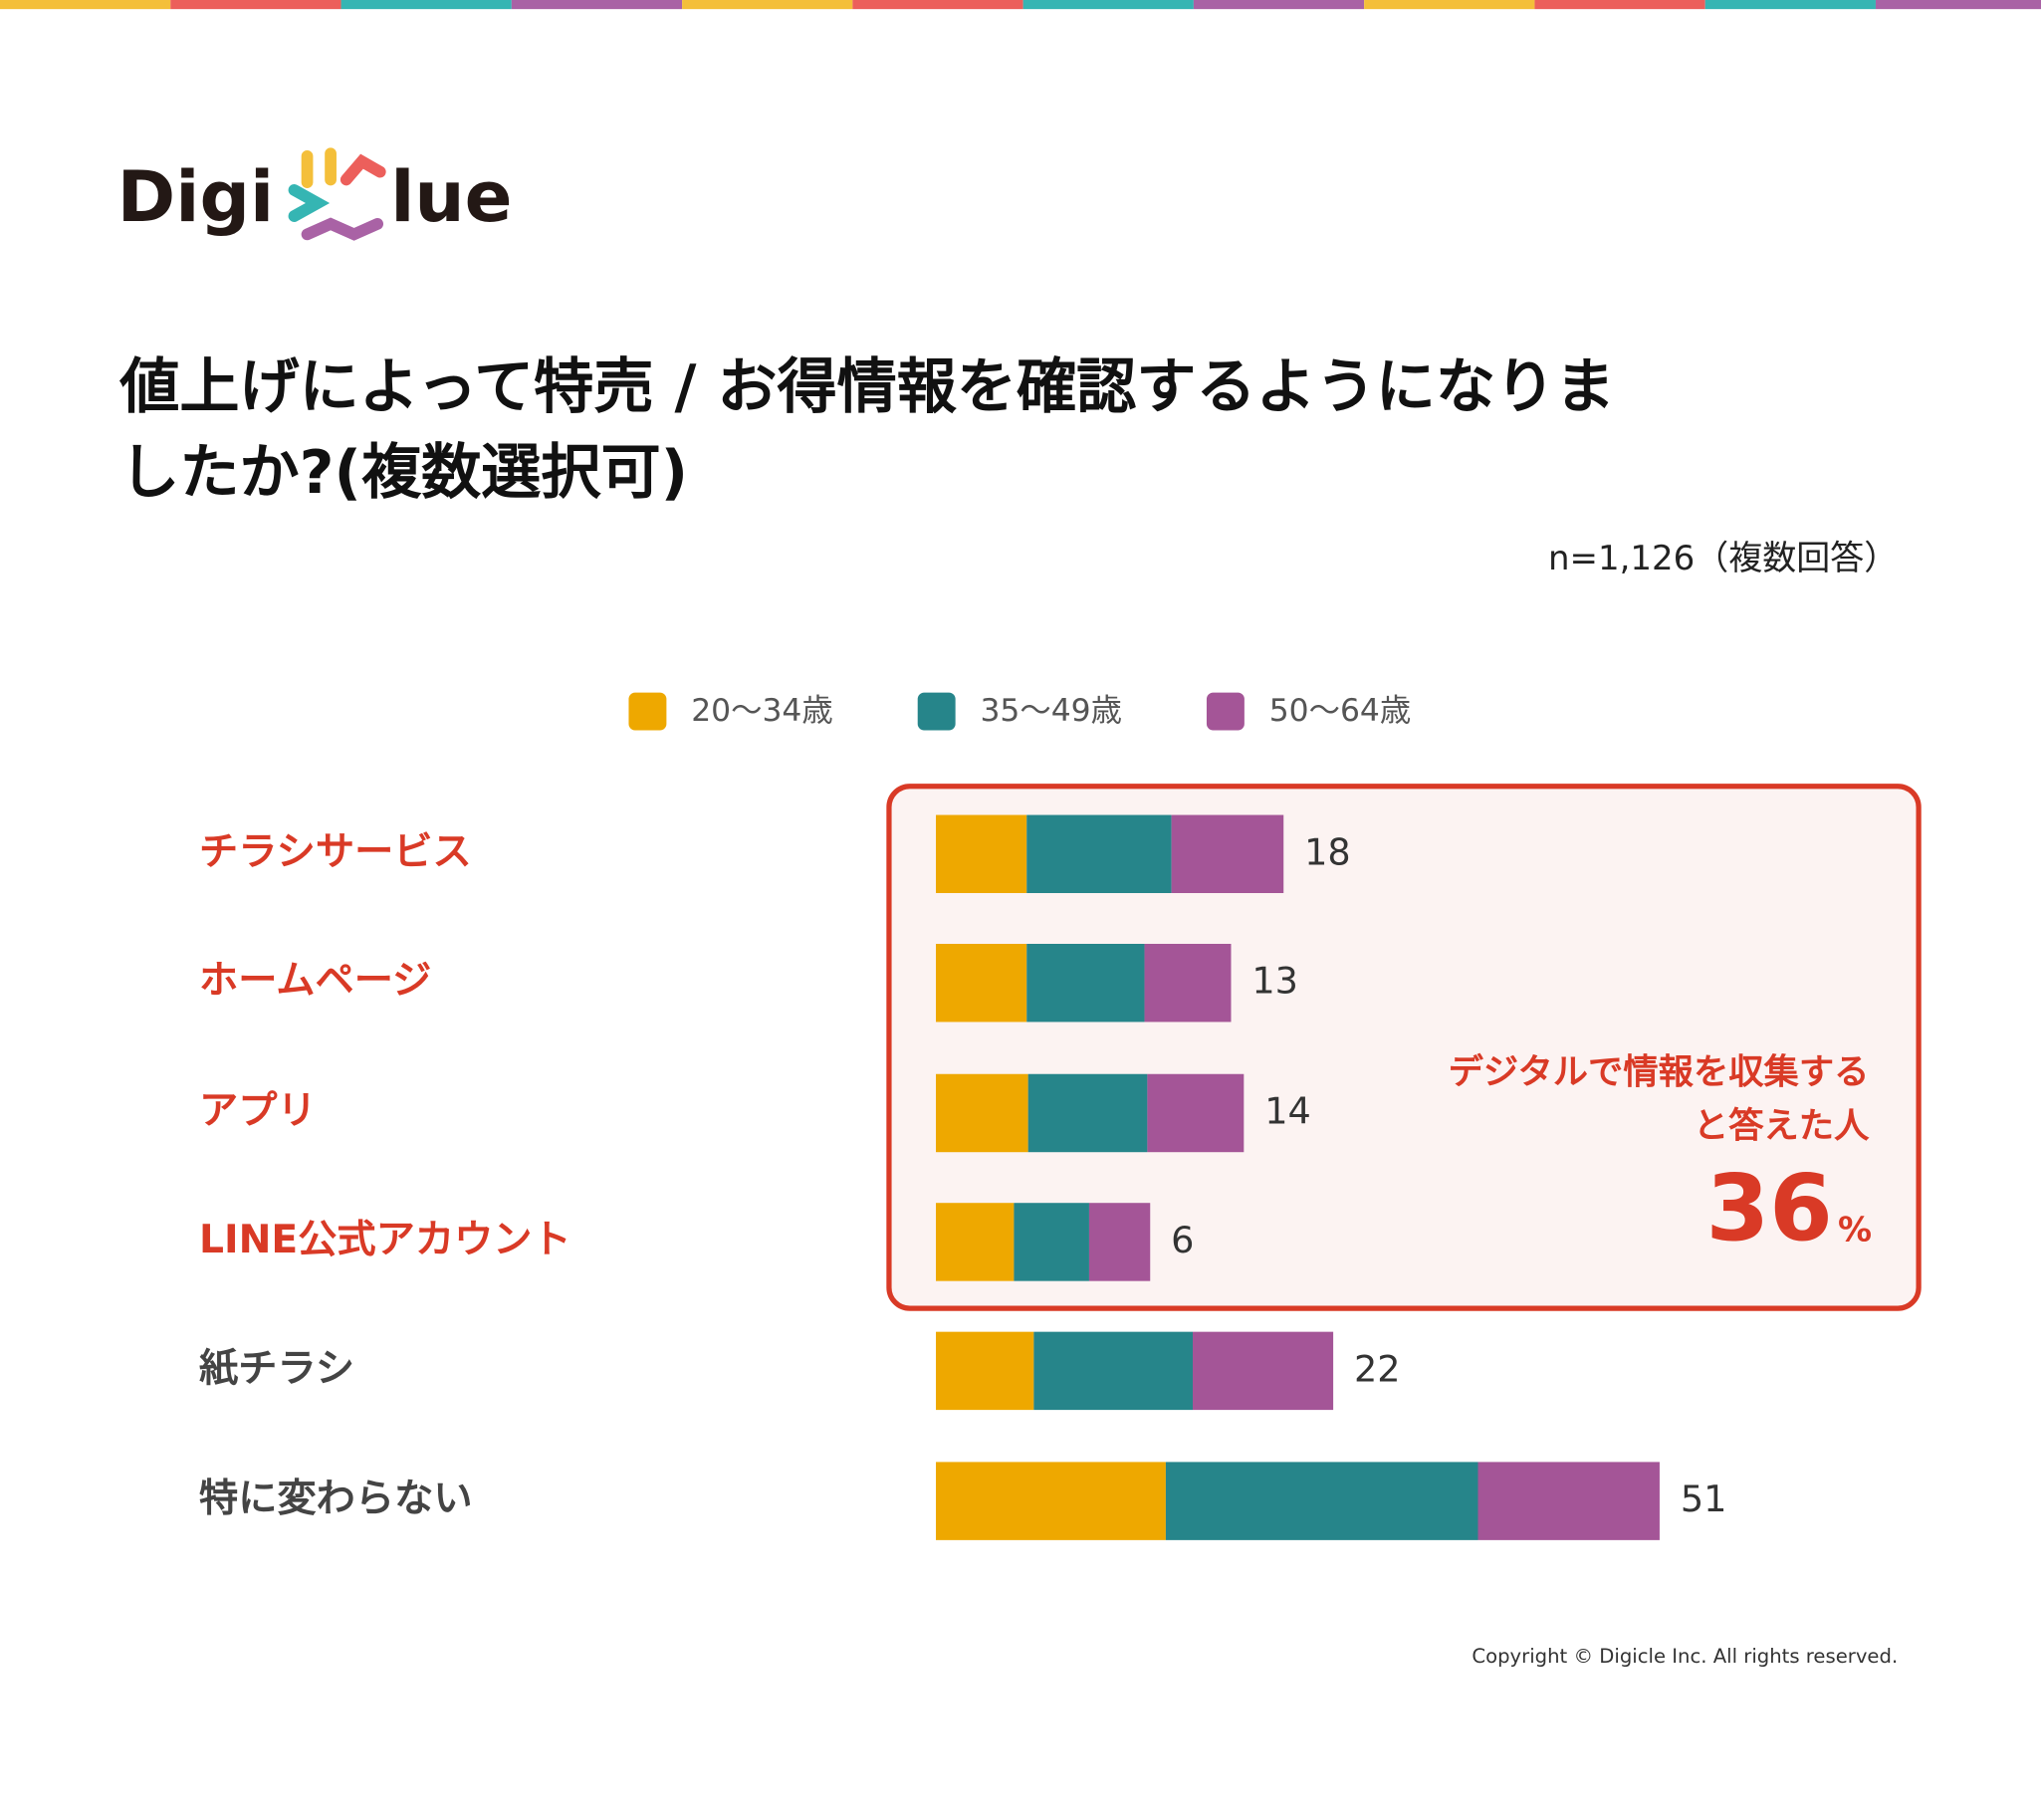 This screenshot has width=2041, height=1820. Describe the element at coordinates (1659, 1072) in the screenshot. I see `callout-text: デジタルで情報を収集する` at that location.